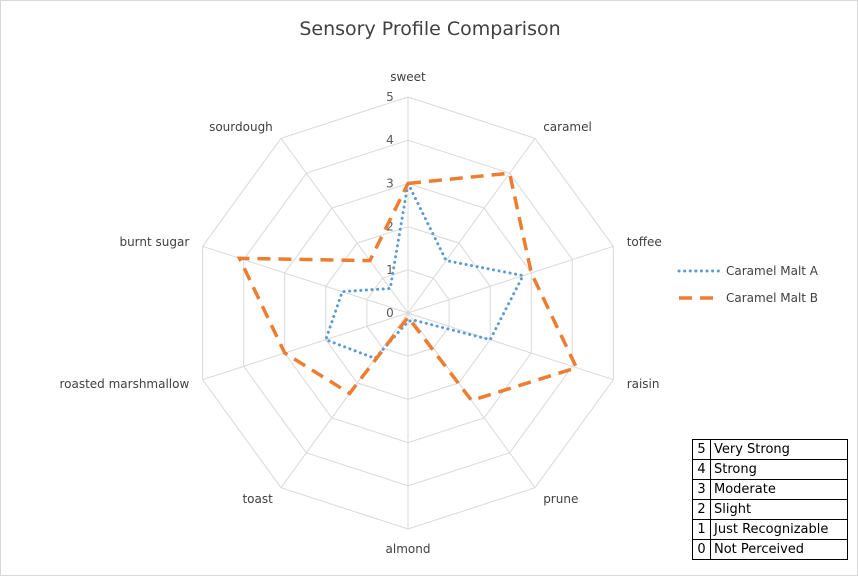 The height and width of the screenshot is (577, 858). I want to click on category-label: prune, so click(560, 499).